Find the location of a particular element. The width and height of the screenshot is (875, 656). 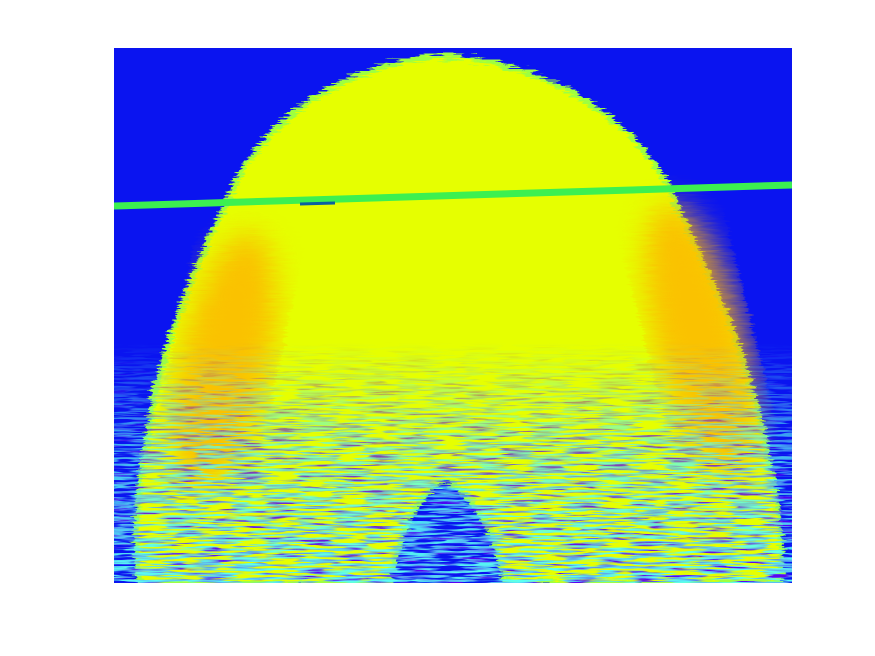

line-gap is located at coordinates (317, 203).